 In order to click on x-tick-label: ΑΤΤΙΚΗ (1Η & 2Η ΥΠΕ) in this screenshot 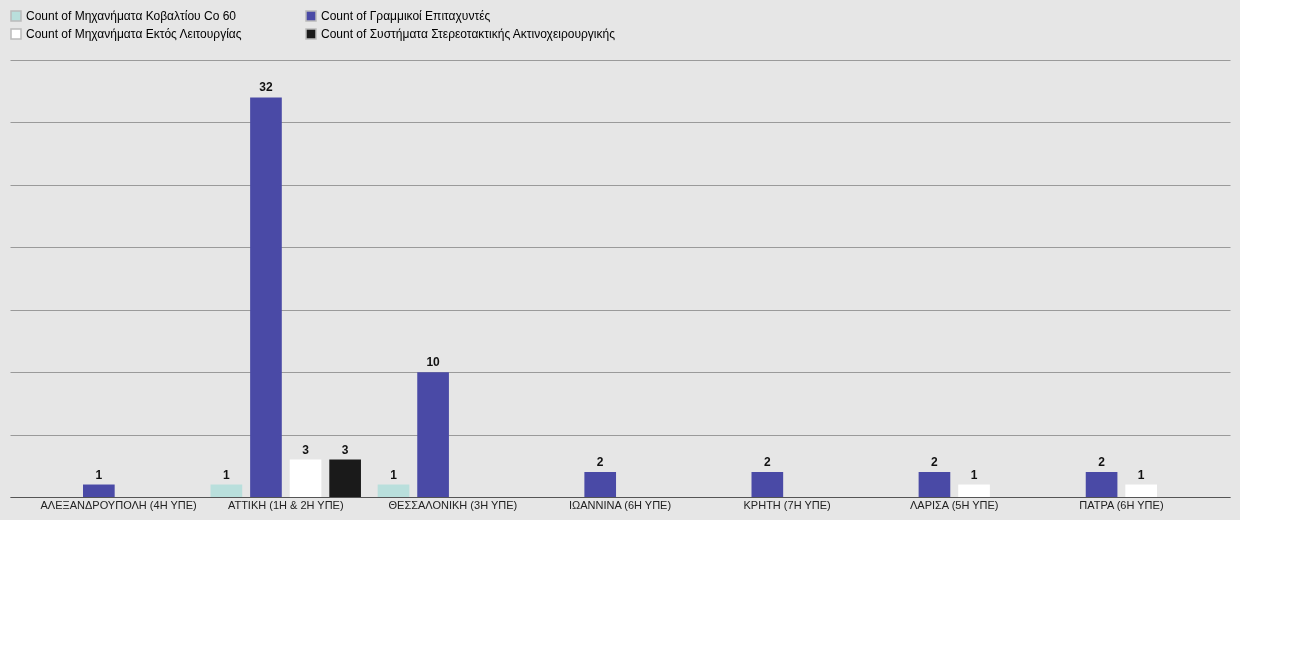, I will do `click(285, 504)`.